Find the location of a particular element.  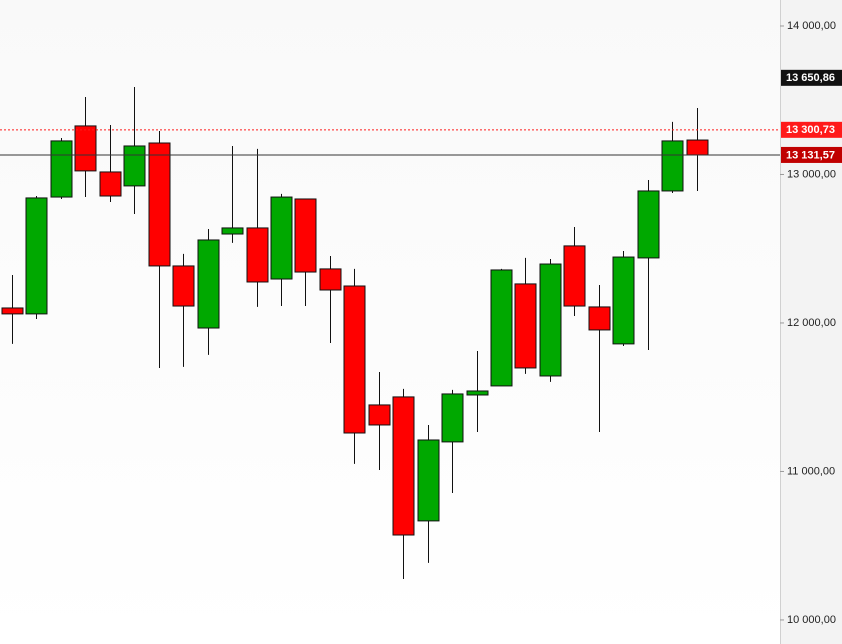

price-axis is located at coordinates (811, 322).